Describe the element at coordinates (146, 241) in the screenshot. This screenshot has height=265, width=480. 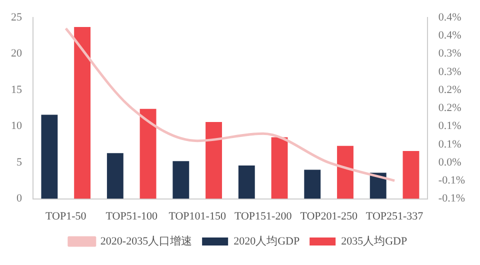
I see `legend-label: 2020-2035人口增速` at that location.